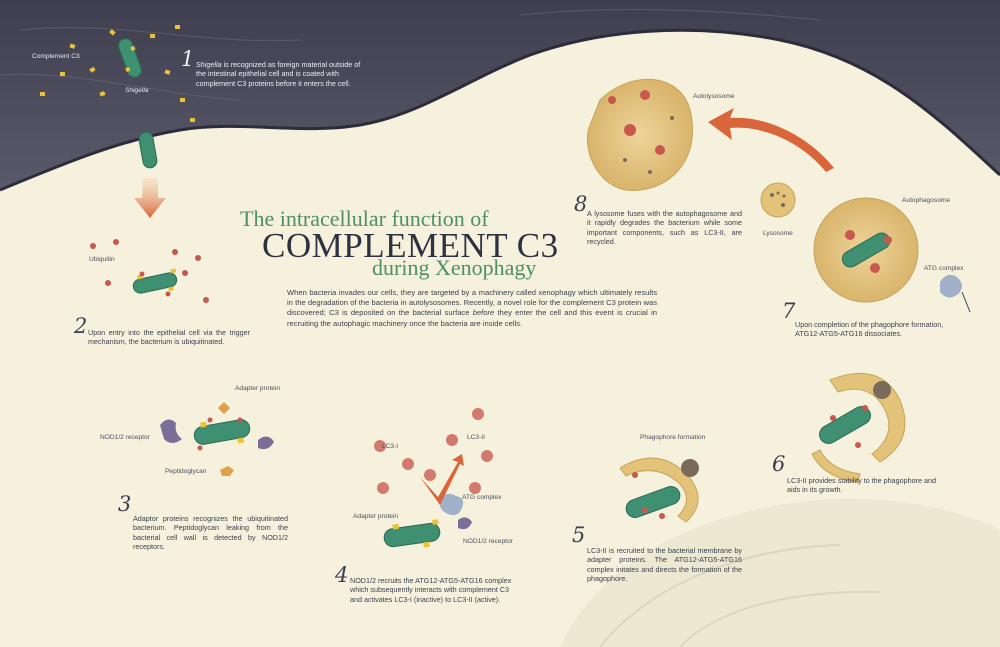 The width and height of the screenshot is (1000, 647). I want to click on bacterium-step3, so click(222, 432).